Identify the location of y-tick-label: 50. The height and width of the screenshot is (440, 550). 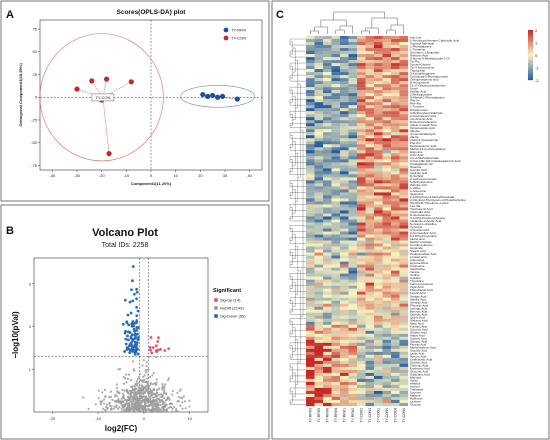
(35, 51).